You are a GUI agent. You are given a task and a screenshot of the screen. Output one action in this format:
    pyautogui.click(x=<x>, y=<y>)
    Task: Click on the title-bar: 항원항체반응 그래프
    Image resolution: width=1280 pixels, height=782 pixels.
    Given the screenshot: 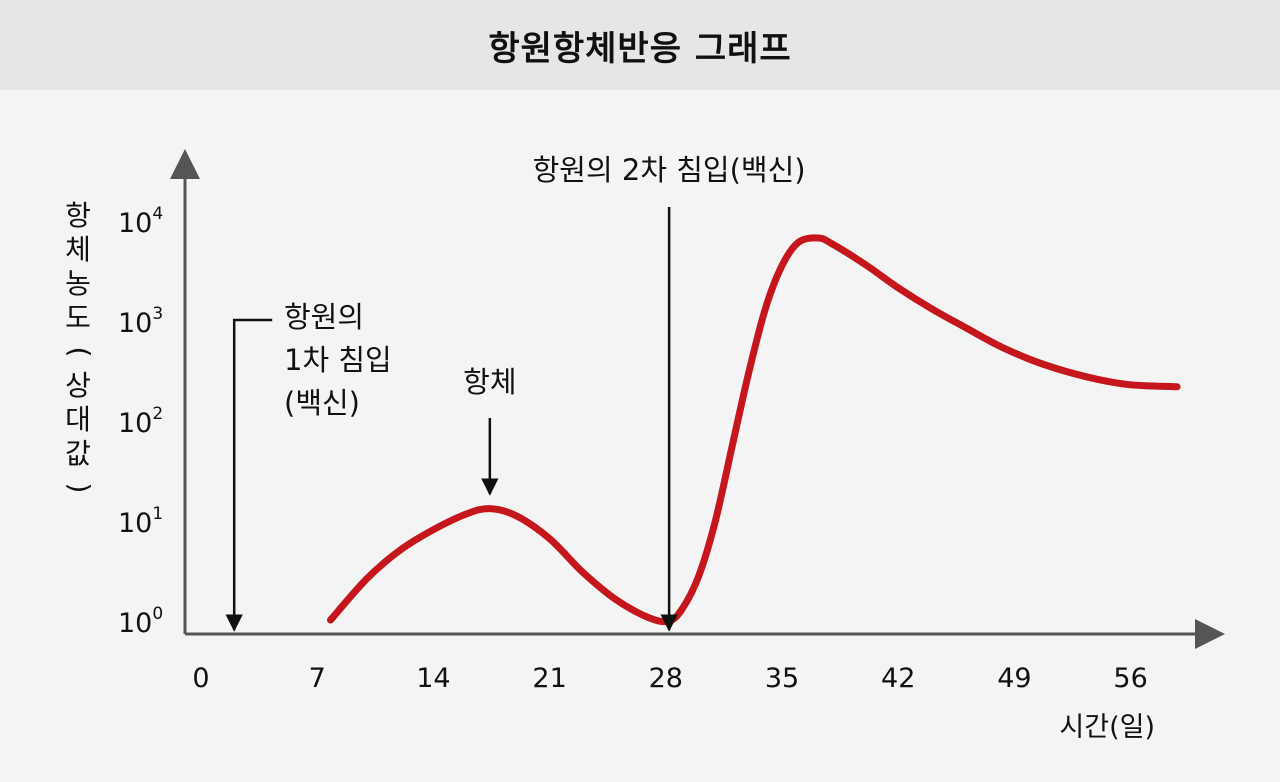 What is the action you would take?
    pyautogui.click(x=640, y=45)
    